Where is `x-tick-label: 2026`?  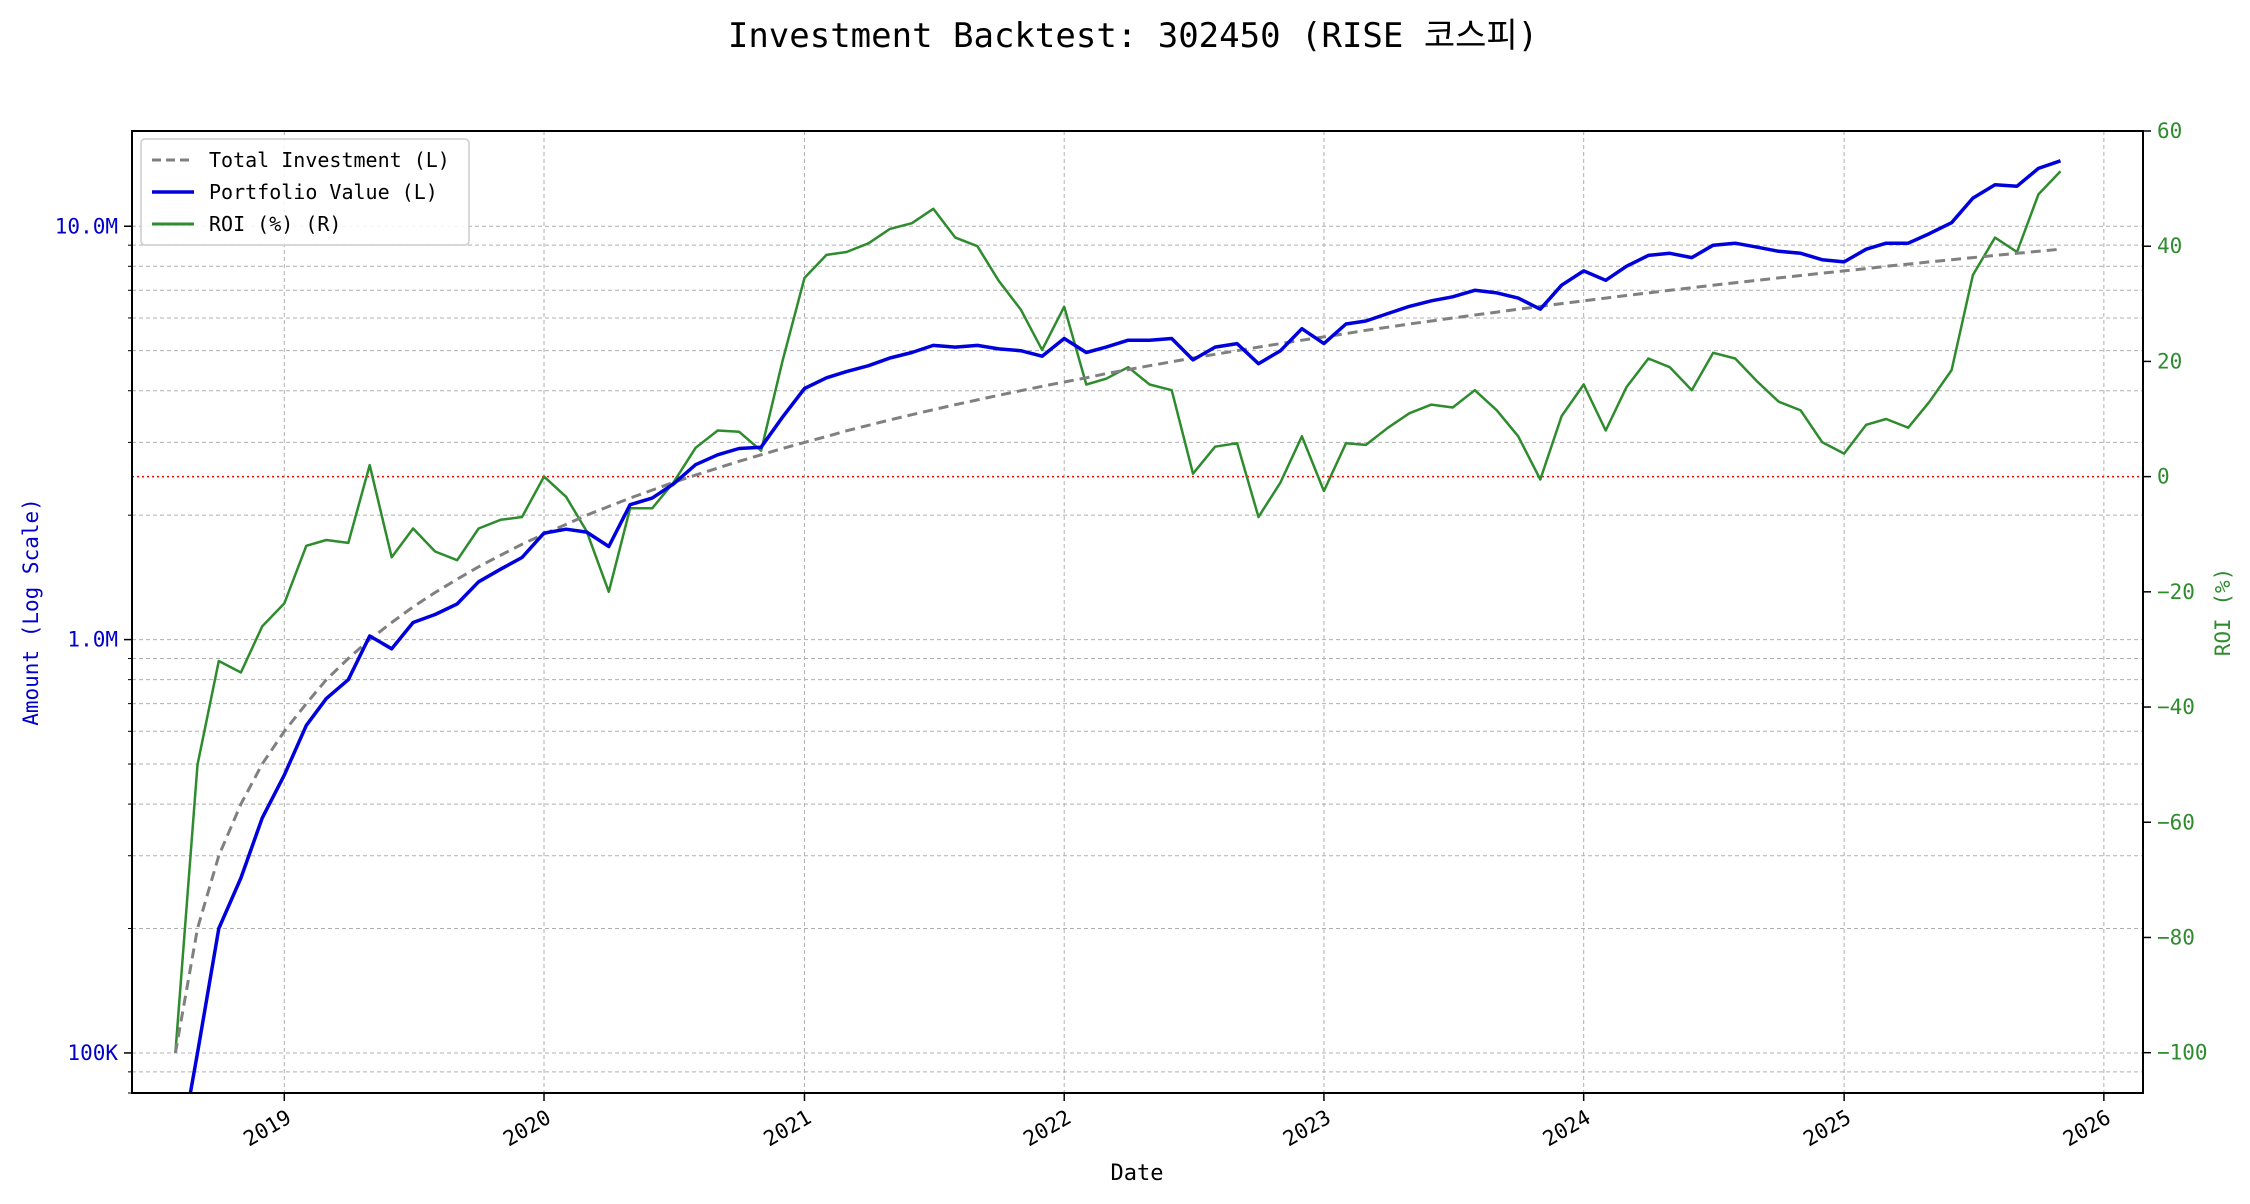 x-tick-label: 2026 is located at coordinates (2087, 1128).